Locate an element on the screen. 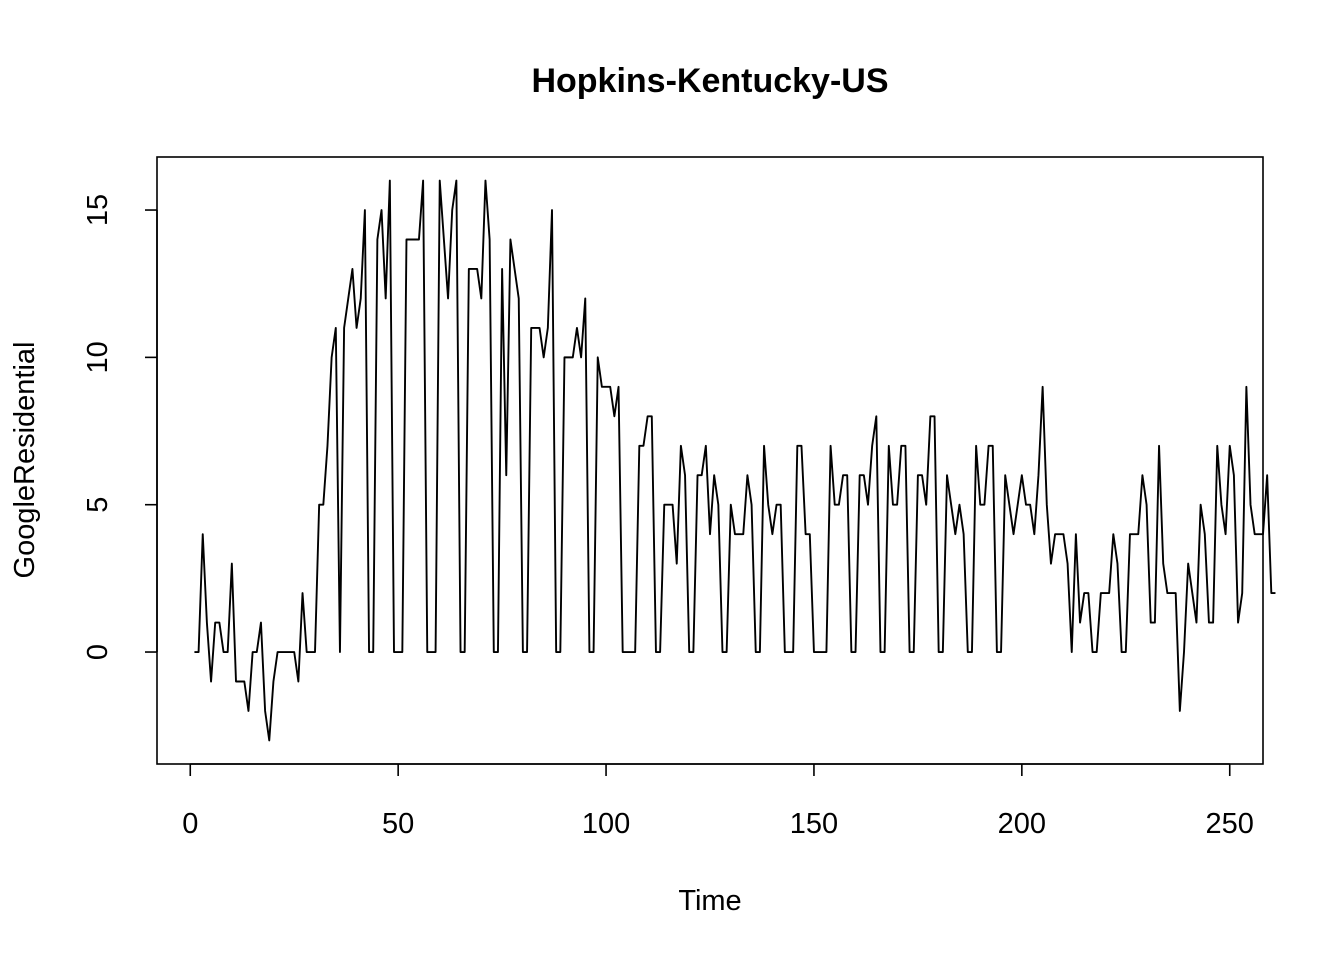  x-axis: 0 50 100 150 200 250 is located at coordinates (718, 801).